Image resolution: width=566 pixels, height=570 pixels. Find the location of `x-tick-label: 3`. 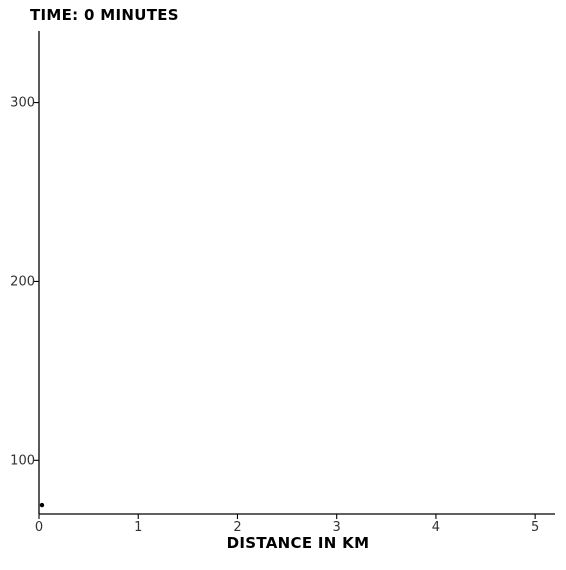

x-tick-label: 3 is located at coordinates (337, 527).